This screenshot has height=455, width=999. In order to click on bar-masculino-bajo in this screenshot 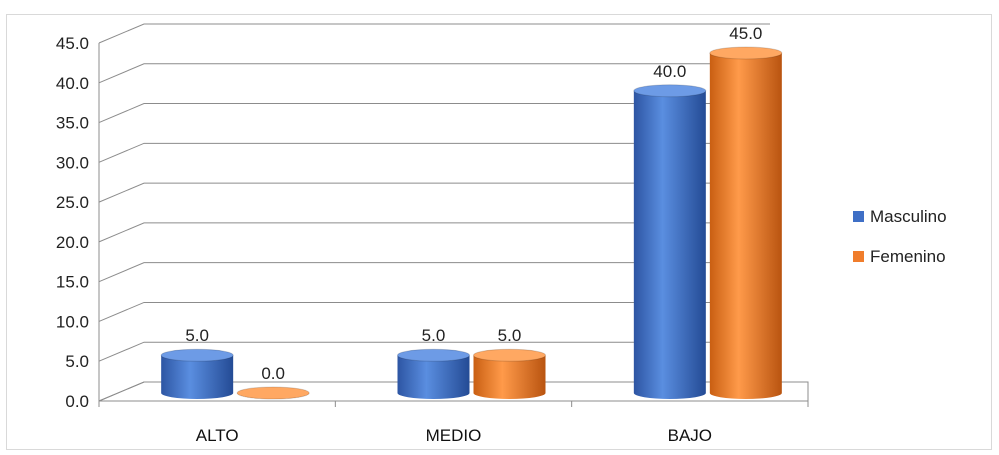, I will do `click(669, 245)`.